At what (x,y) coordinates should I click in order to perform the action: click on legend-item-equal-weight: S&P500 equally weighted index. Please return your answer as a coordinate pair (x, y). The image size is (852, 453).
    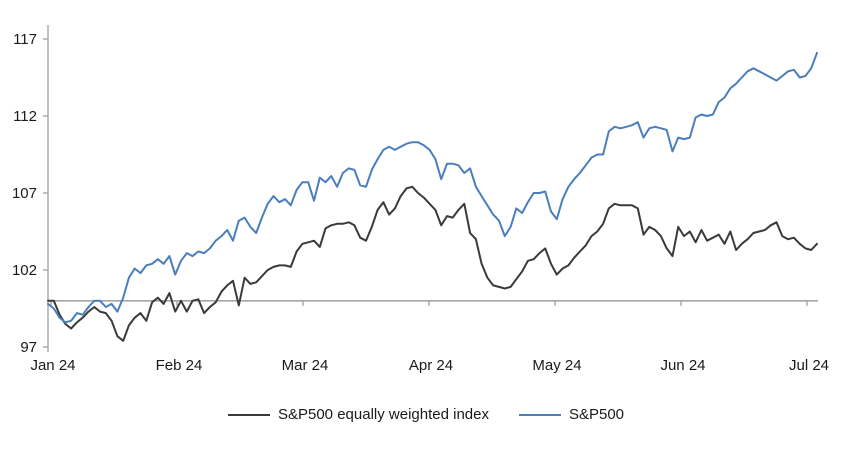
    Looking at the image, I should click on (358, 414).